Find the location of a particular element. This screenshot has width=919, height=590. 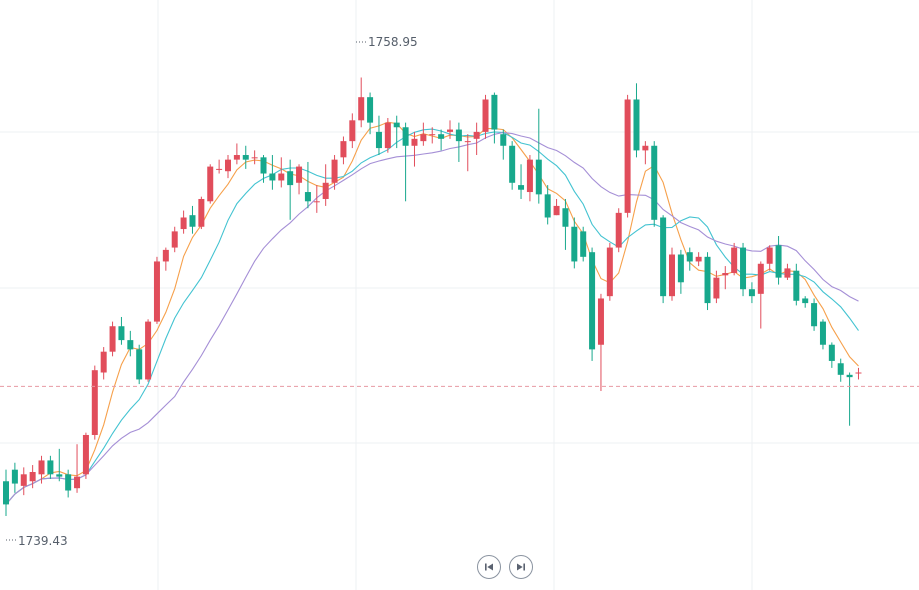

skip-back-icon is located at coordinates (489, 567).